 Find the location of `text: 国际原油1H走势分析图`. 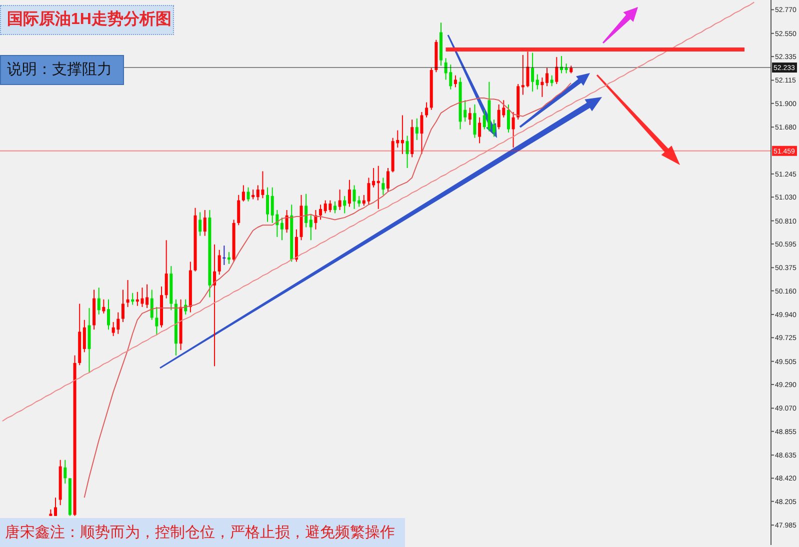

text: 国际原油1H走势分析图 is located at coordinates (89, 19).